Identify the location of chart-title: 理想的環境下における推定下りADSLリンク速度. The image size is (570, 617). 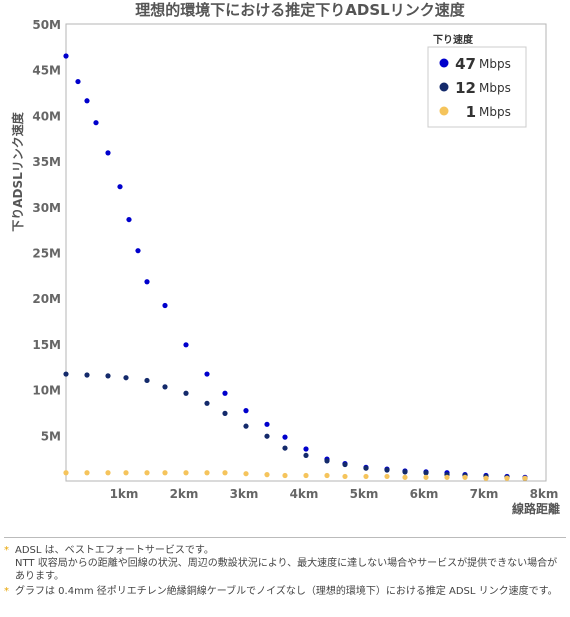
(300, 10).